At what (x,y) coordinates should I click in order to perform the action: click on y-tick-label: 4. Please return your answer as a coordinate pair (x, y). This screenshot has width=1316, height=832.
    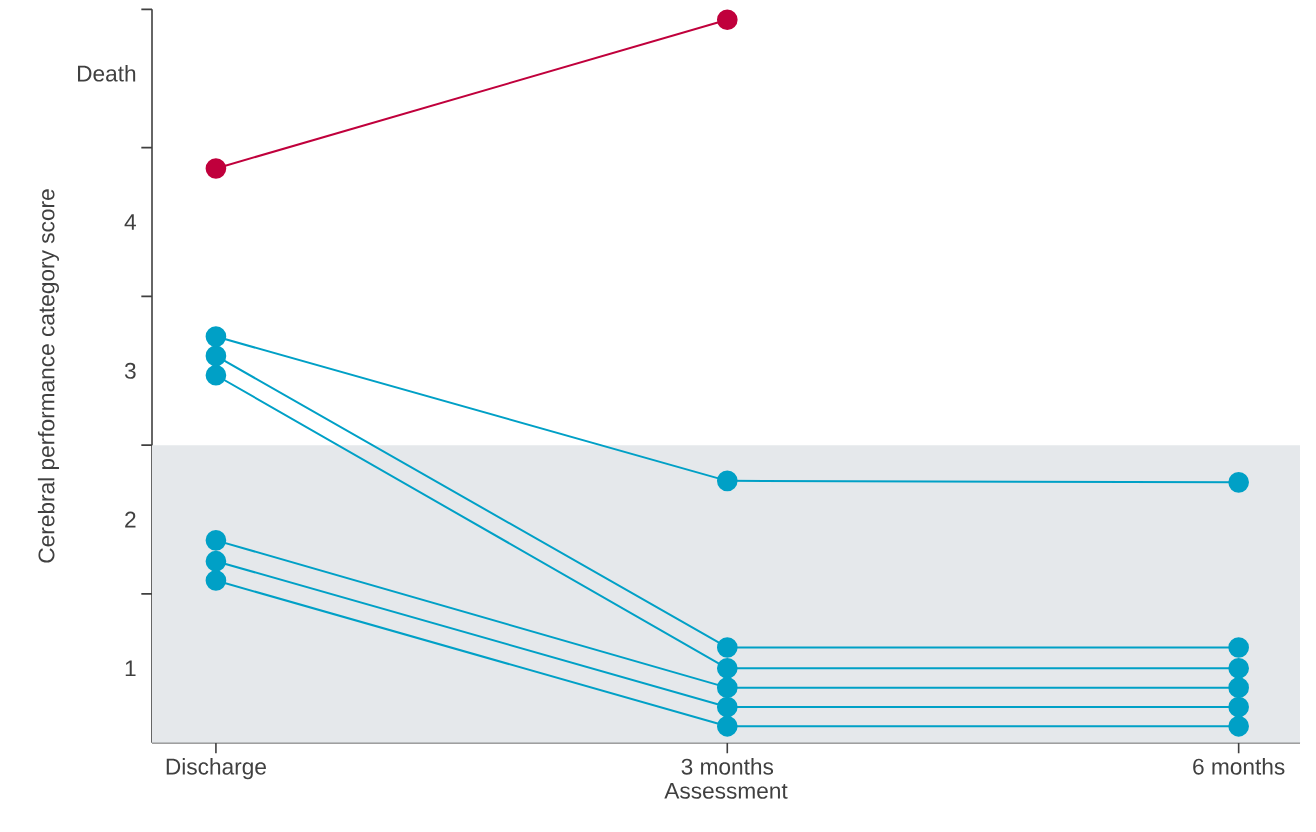
    Looking at the image, I should click on (130, 222).